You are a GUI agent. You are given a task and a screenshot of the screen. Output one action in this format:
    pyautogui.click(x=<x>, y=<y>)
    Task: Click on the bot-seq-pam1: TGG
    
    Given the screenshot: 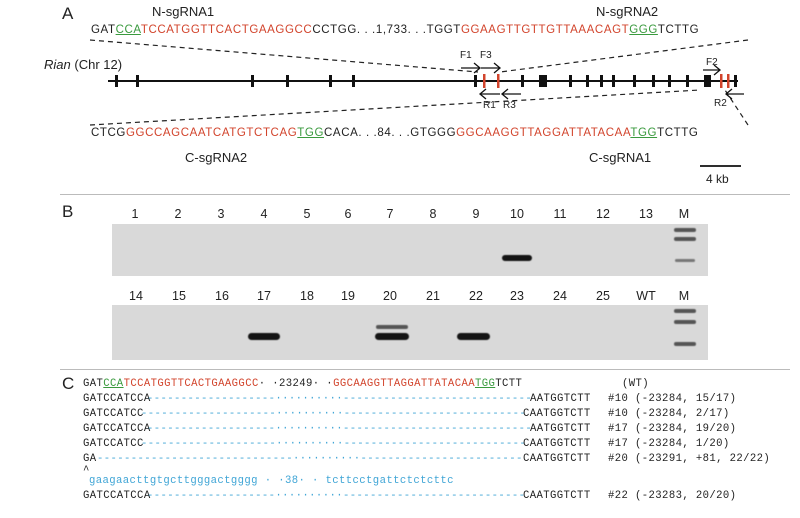 What is the action you would take?
    pyautogui.click(x=644, y=133)
    